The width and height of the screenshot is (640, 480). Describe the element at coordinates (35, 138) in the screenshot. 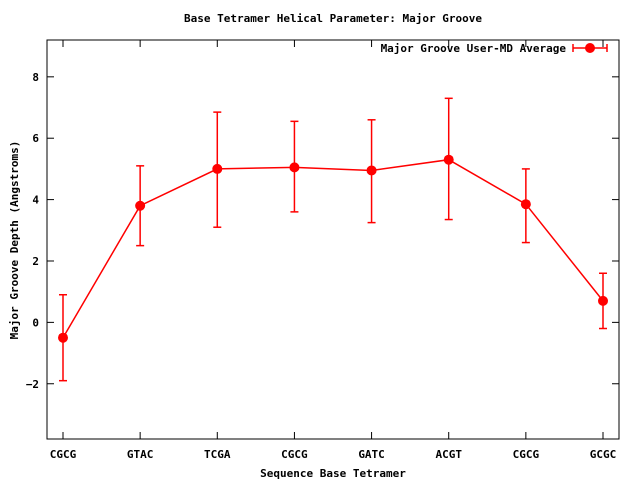

I see `y-tick-label: 6` at that location.